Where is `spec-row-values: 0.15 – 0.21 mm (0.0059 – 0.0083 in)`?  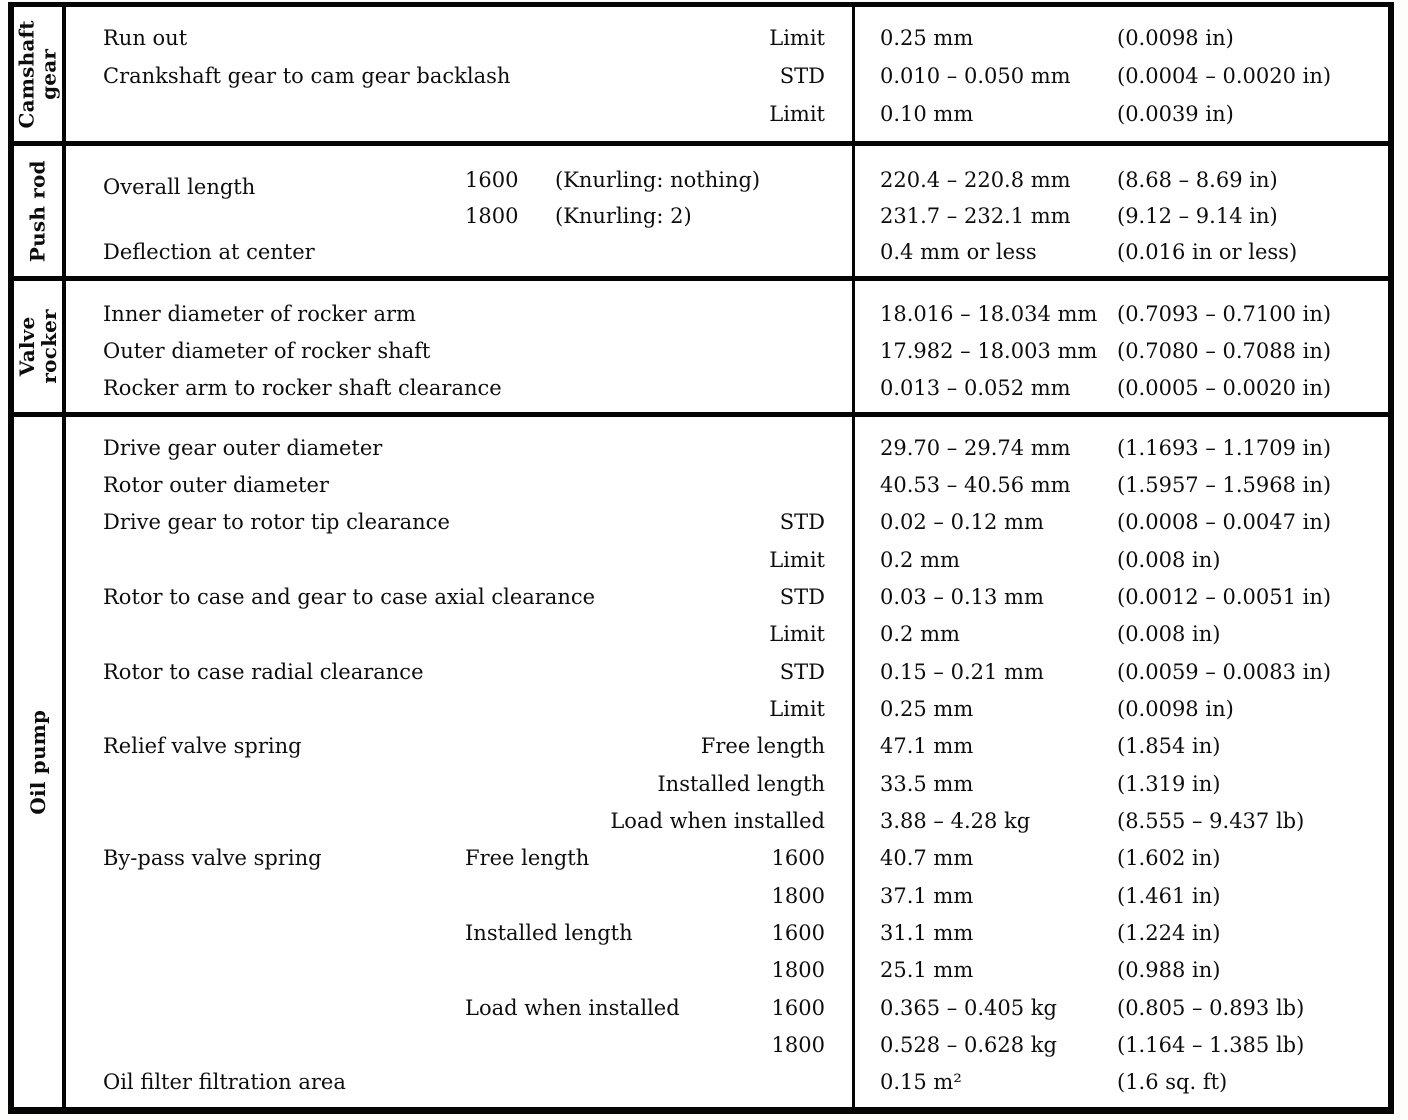 spec-row-values: 0.15 – 0.21 mm (0.0059 – 0.0083 in) is located at coordinates (1121, 671).